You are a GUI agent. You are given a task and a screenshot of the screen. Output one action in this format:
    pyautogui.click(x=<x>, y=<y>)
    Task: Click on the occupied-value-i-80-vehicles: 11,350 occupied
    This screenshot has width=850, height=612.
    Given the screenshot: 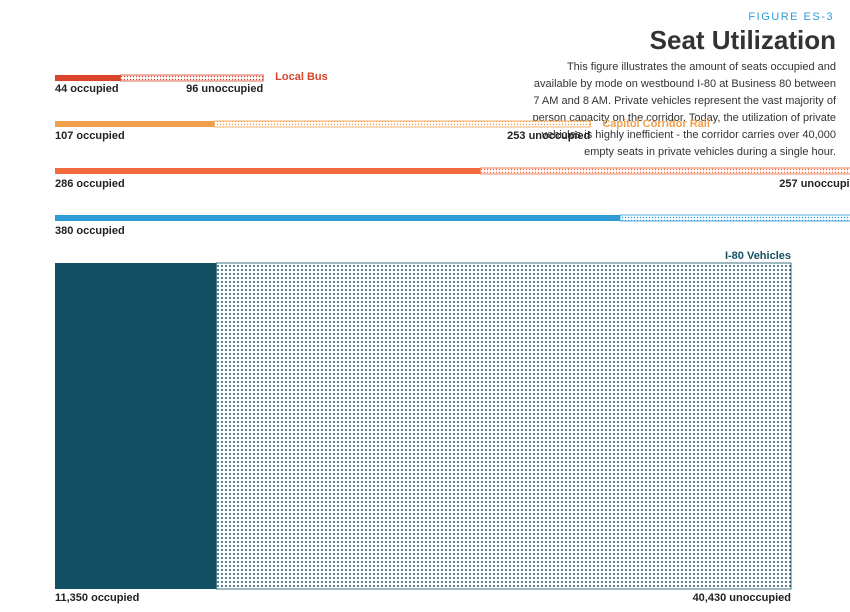 What is the action you would take?
    pyautogui.click(x=97, y=598)
    